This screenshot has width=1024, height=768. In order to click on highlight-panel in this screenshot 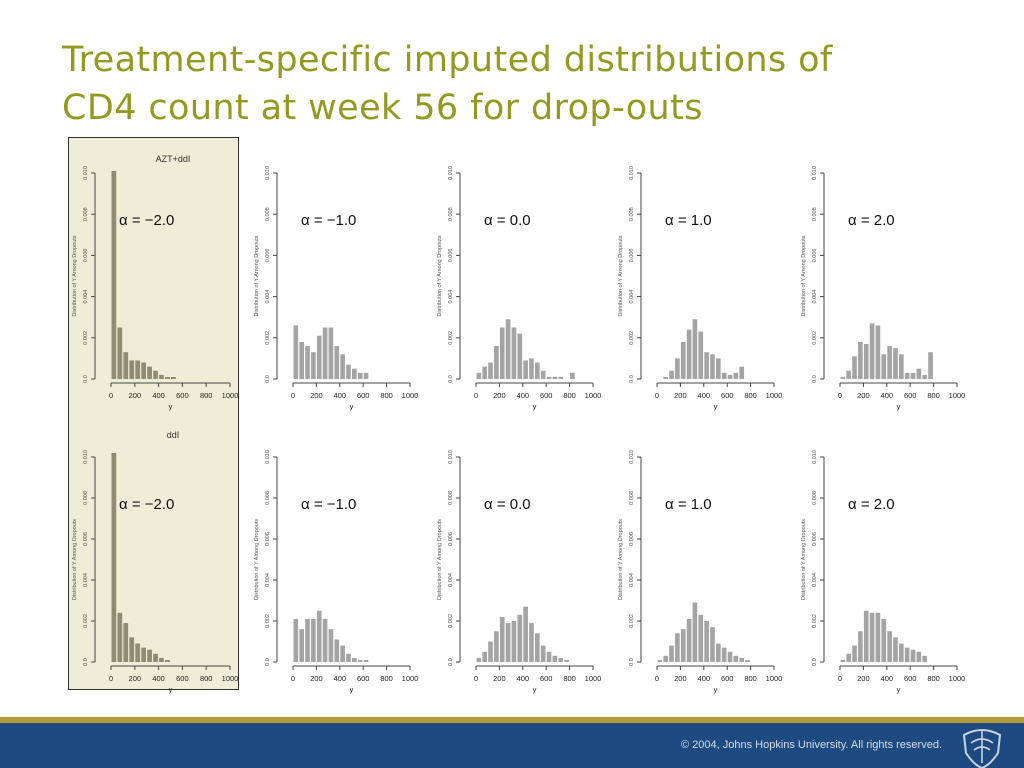, I will do `click(153, 413)`.